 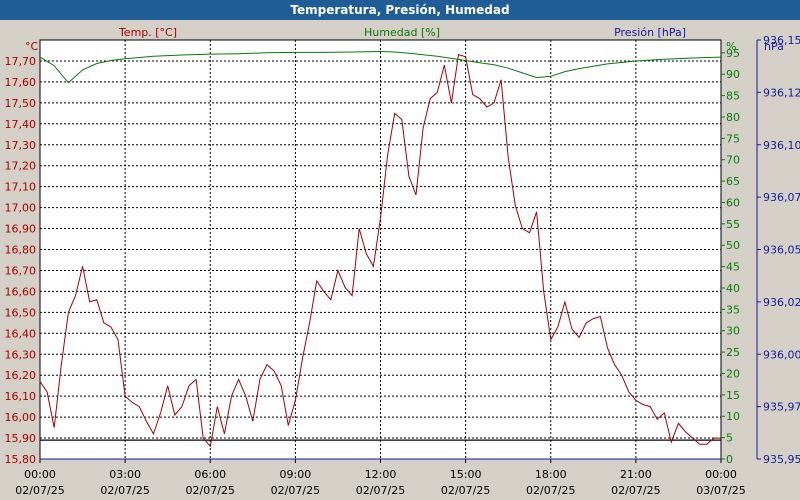 What do you see at coordinates (466, 474) in the screenshot?
I see `x-tick-time: 15:00` at bounding box center [466, 474].